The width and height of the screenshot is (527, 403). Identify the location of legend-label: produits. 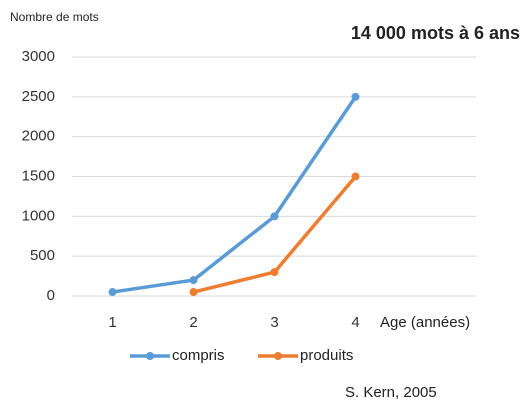
(326, 355).